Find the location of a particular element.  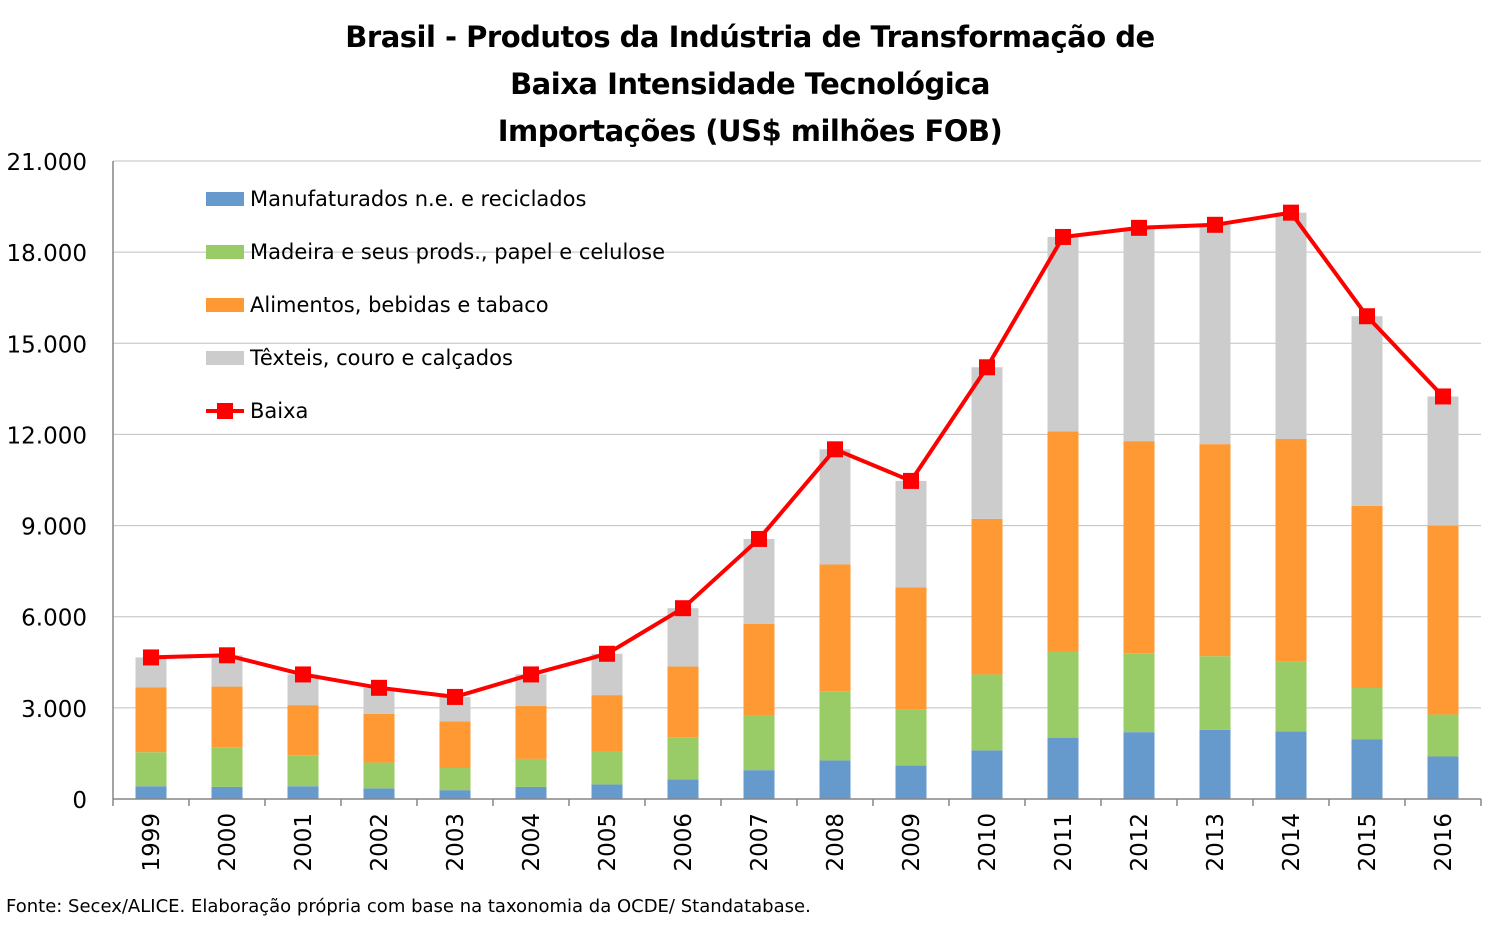

x-tick-label: 2008 is located at coordinates (836, 842).